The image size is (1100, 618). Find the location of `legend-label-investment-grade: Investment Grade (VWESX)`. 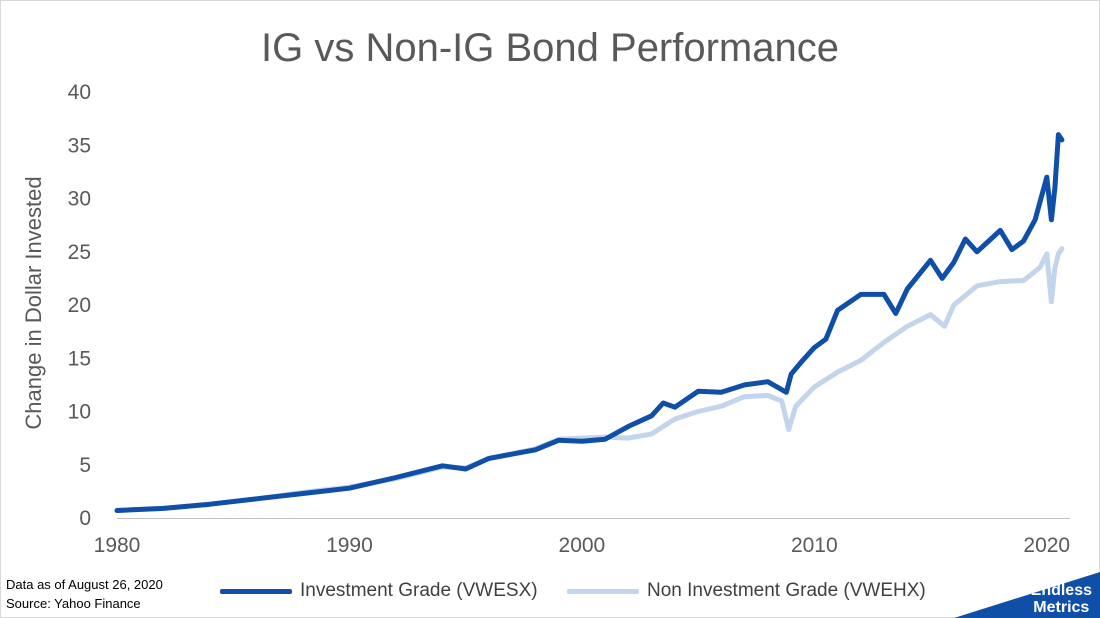

legend-label-investment-grade: Investment Grade (VWESX) is located at coordinates (419, 590).